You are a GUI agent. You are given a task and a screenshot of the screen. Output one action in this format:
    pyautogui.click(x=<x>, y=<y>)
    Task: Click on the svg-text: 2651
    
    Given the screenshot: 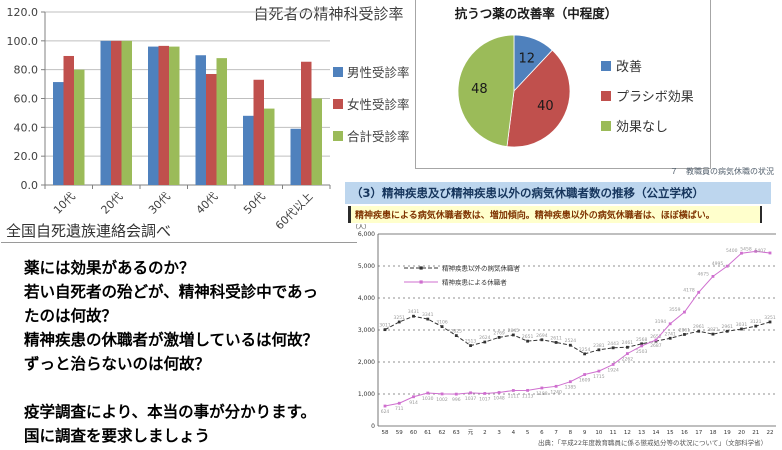 What is the action you would take?
    pyautogui.click(x=528, y=337)
    